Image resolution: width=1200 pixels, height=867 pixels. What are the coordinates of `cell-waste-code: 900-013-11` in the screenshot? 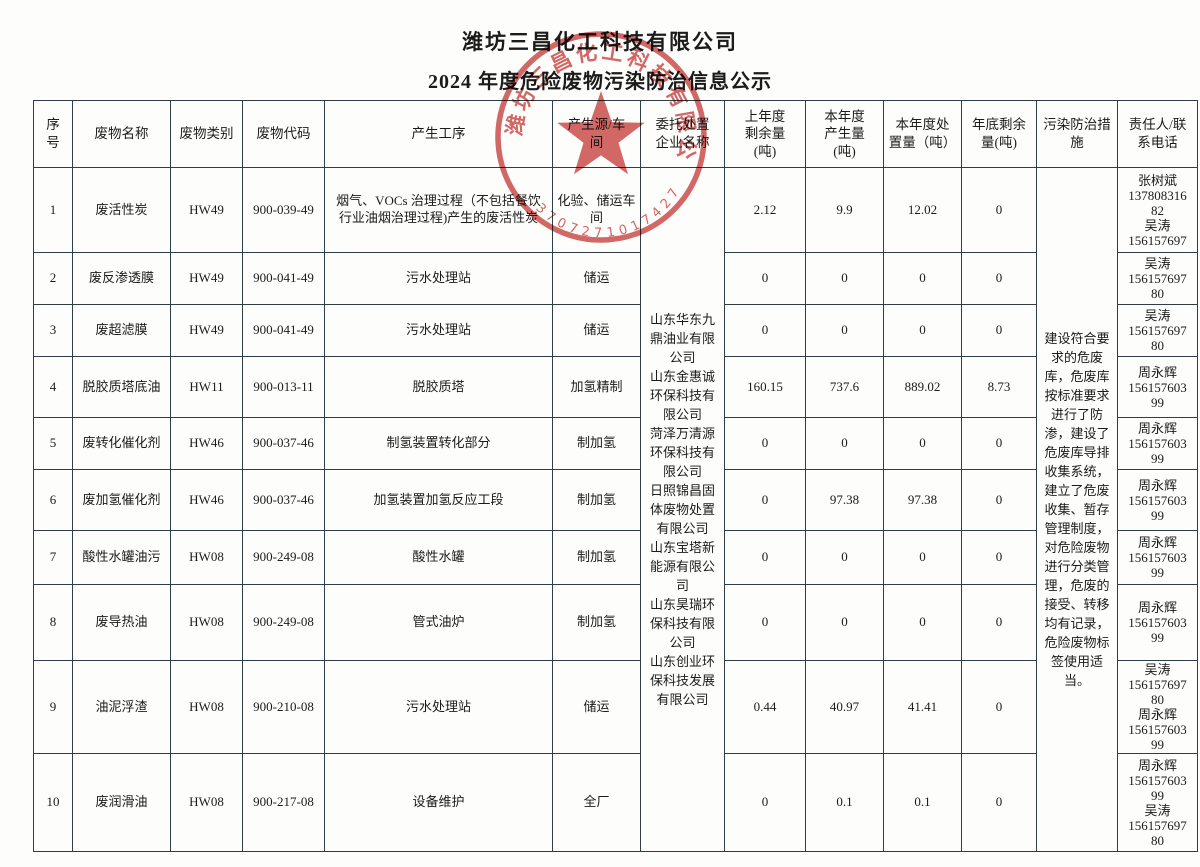 It's located at (283, 387).